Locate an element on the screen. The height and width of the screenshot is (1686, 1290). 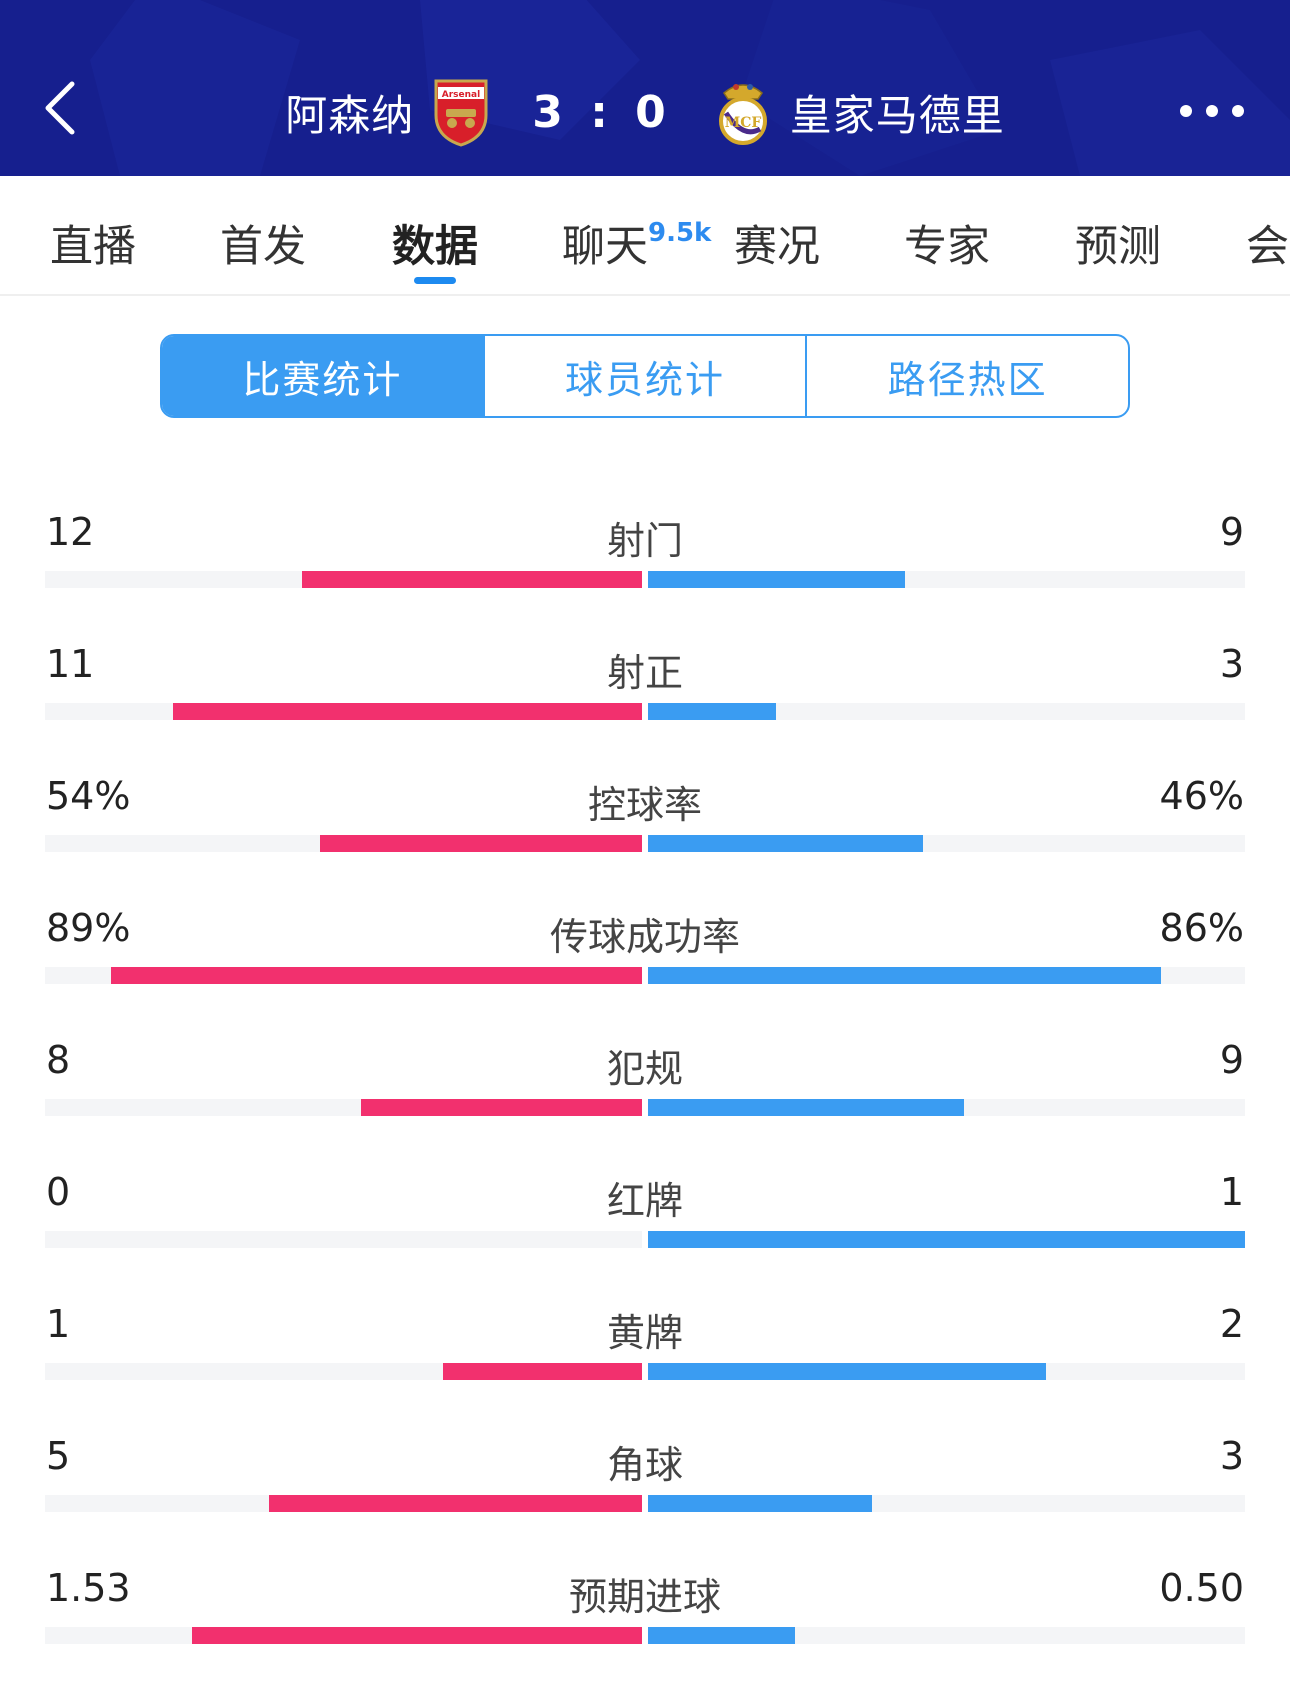
segment-player-stats: 球员统计 is located at coordinates (644, 376).